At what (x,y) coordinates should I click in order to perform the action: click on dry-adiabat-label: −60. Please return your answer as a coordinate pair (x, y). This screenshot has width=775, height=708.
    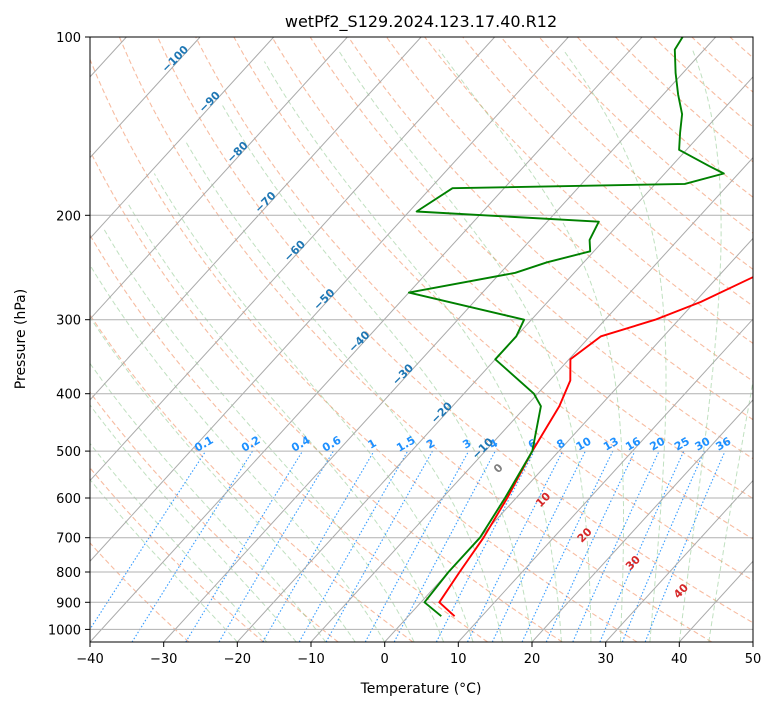
    Looking at the image, I should click on (294, 251).